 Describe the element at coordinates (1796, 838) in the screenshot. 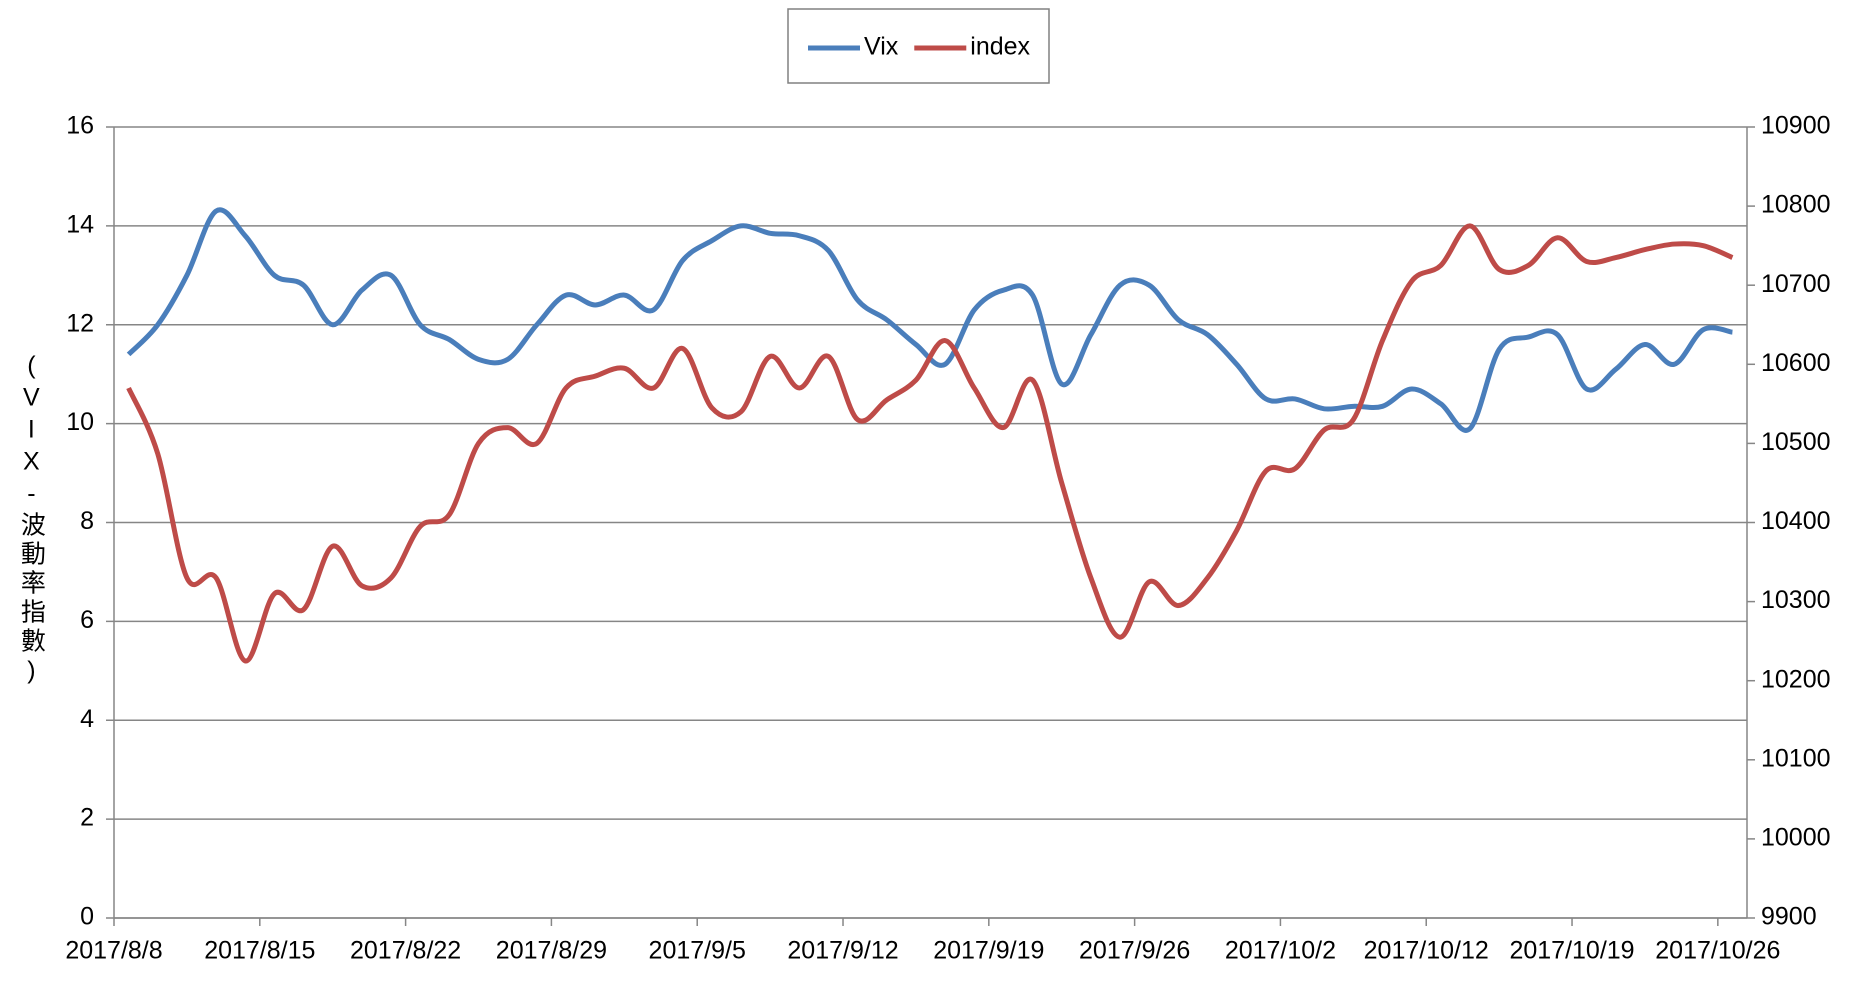

I see `y2-tick-label: 10000` at that location.